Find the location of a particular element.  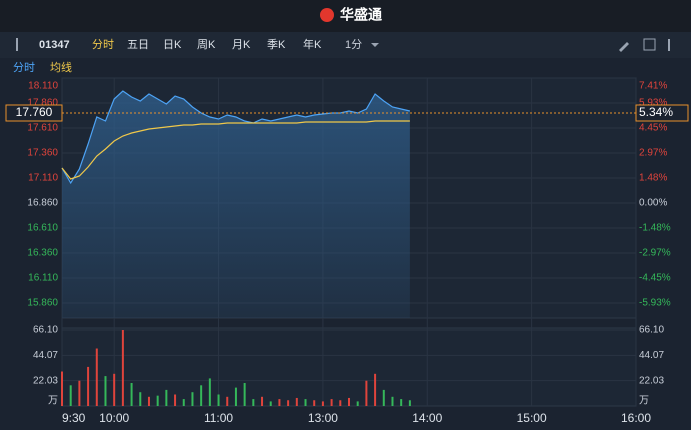

y2-tick-label: -1.48% is located at coordinates (655, 228).